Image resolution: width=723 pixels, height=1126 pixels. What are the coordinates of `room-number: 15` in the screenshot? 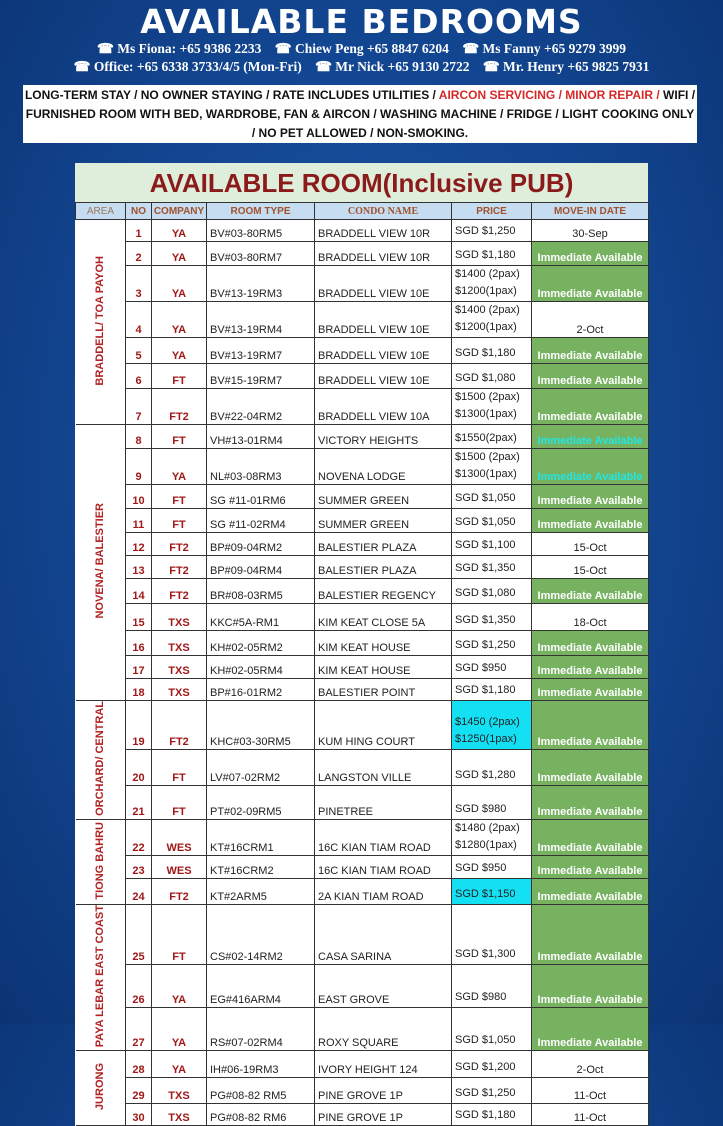 It's located at (138, 617).